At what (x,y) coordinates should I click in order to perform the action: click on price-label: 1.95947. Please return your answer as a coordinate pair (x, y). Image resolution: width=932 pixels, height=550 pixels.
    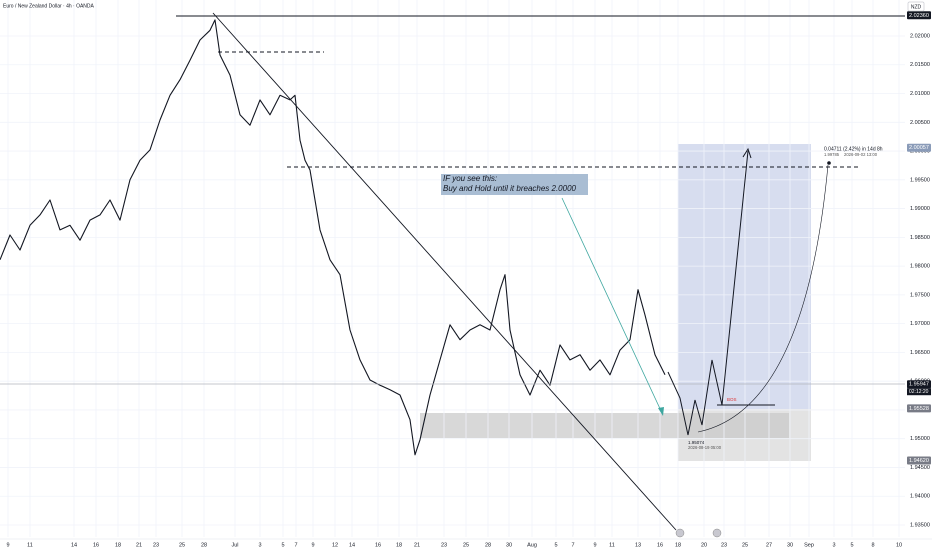
    Looking at the image, I should click on (919, 385).